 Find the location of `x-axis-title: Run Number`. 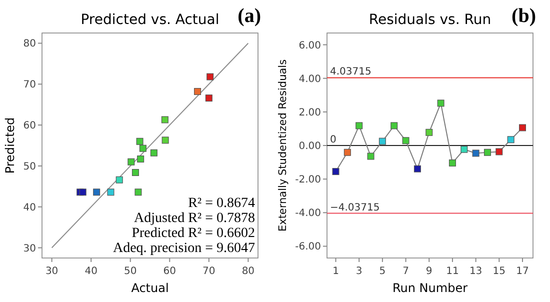

x-axis-title: Run Number is located at coordinates (430, 288).